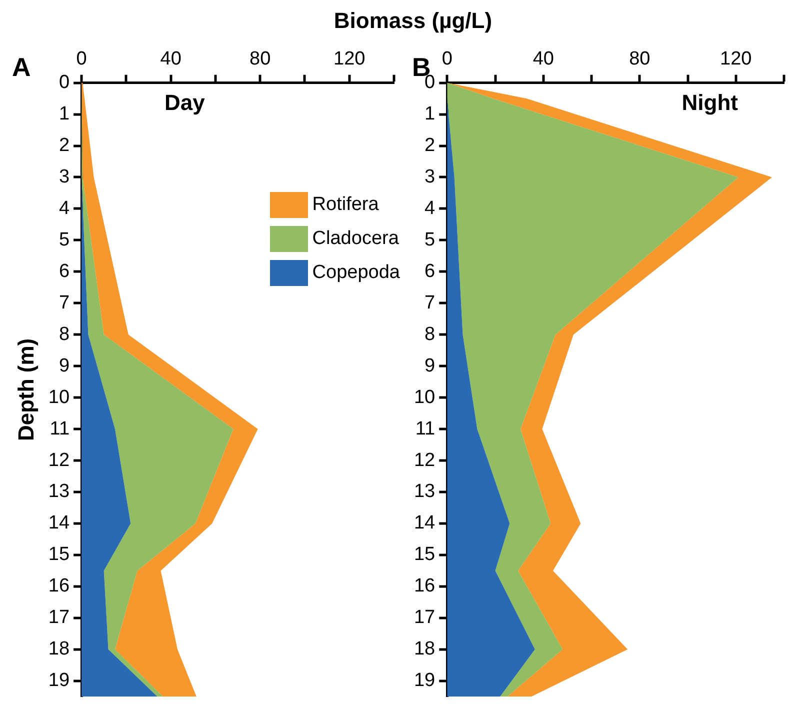 This screenshot has height=720, width=806. Describe the element at coordinates (25, 390) in the screenshot. I see `y-axis-title: Depth (m)` at that location.